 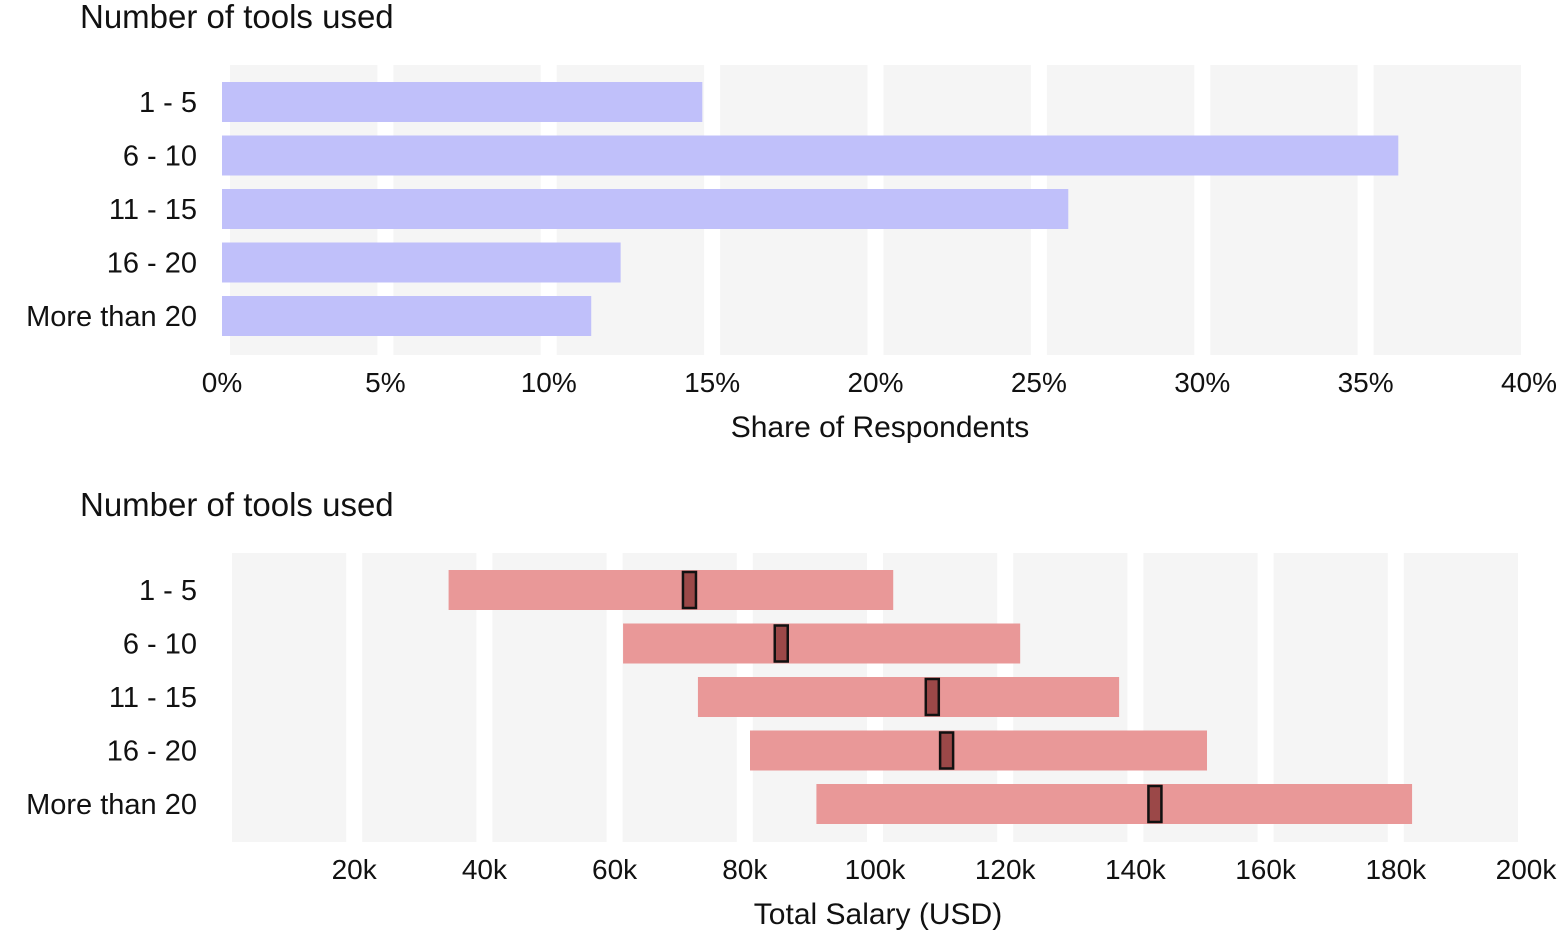 I want to click on tick-label: 100k, so click(x=876, y=869).